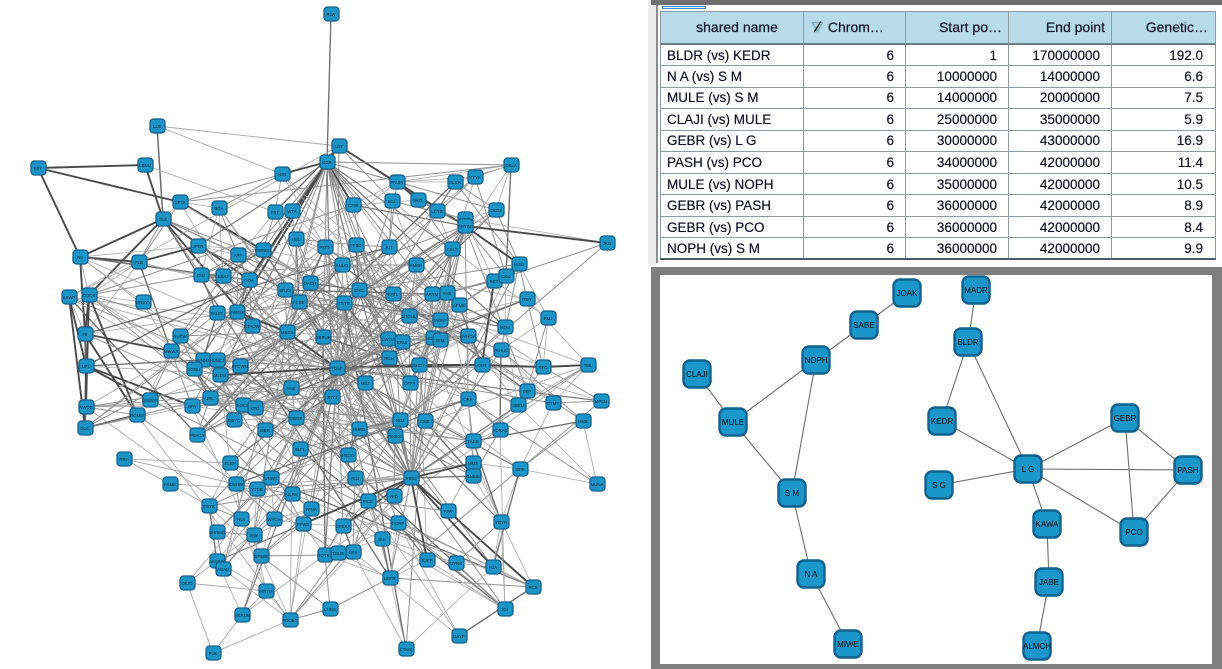 The width and height of the screenshot is (1222, 669). I want to click on svg-text: OREKA, so click(342, 526).